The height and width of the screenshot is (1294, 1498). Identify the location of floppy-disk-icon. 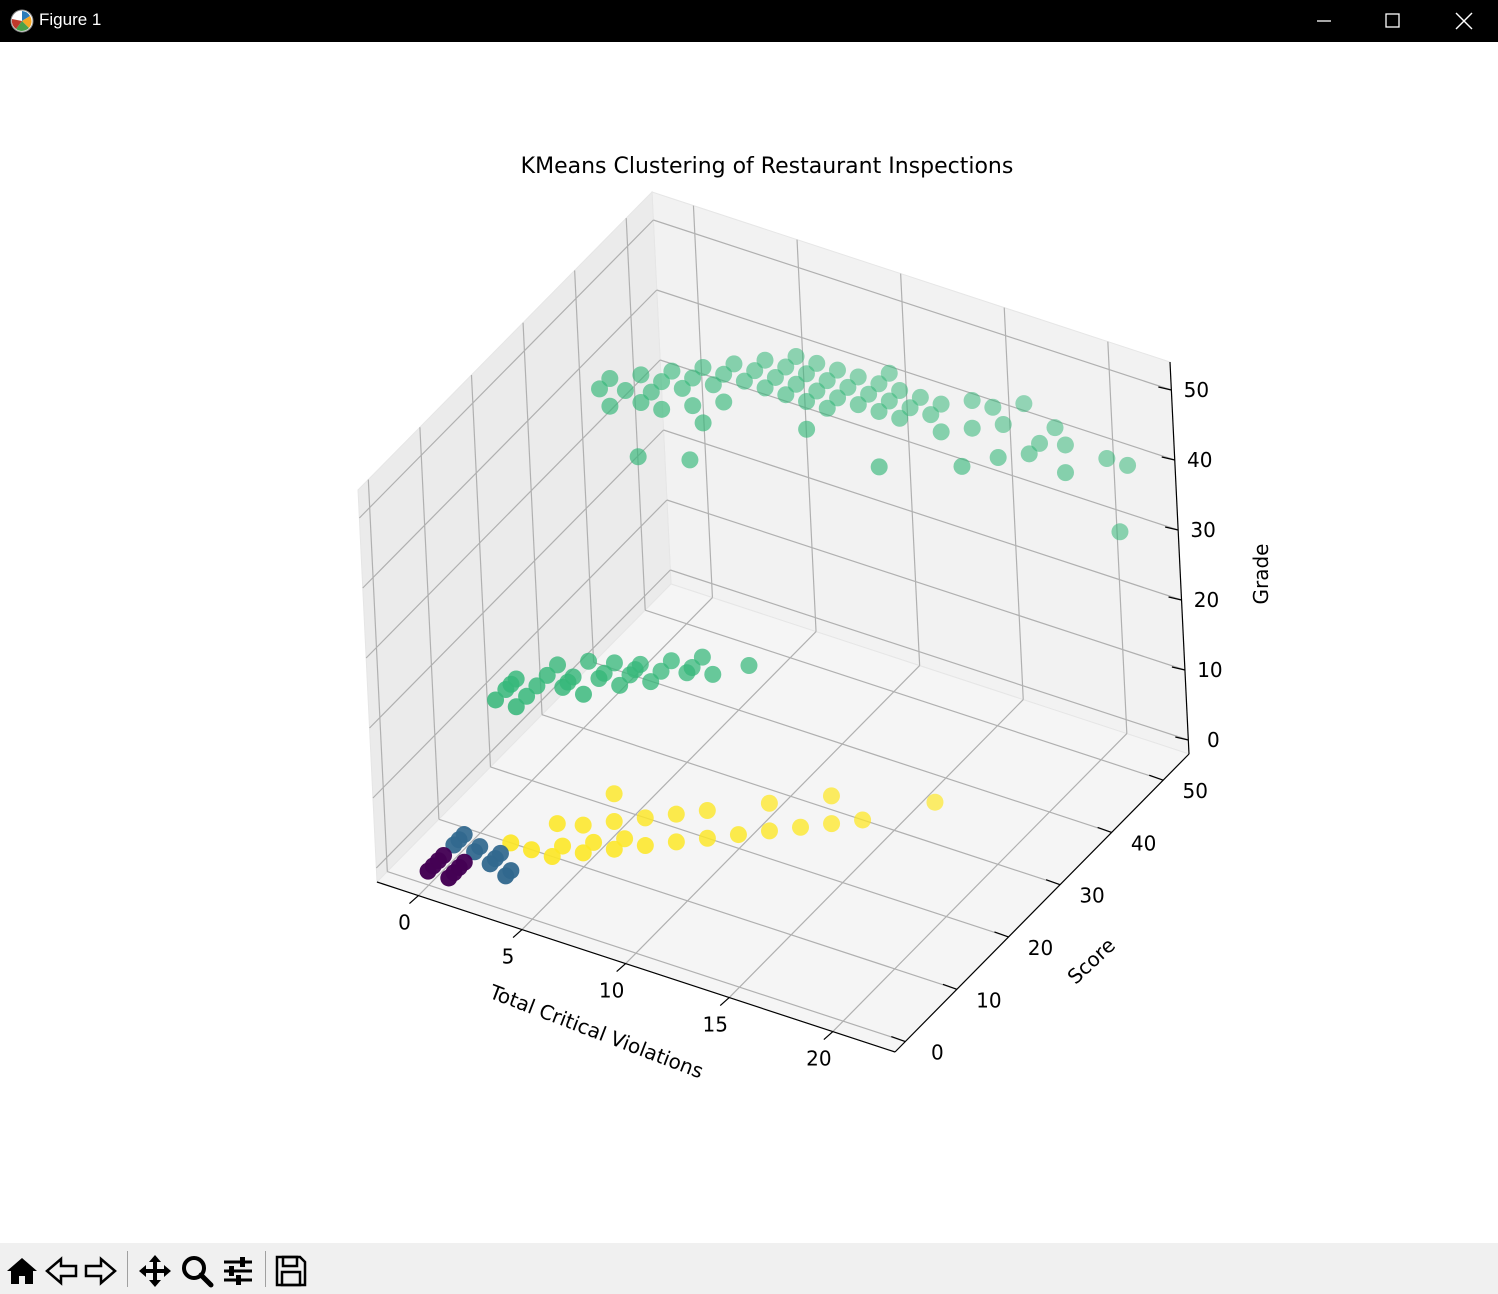
(291, 1271).